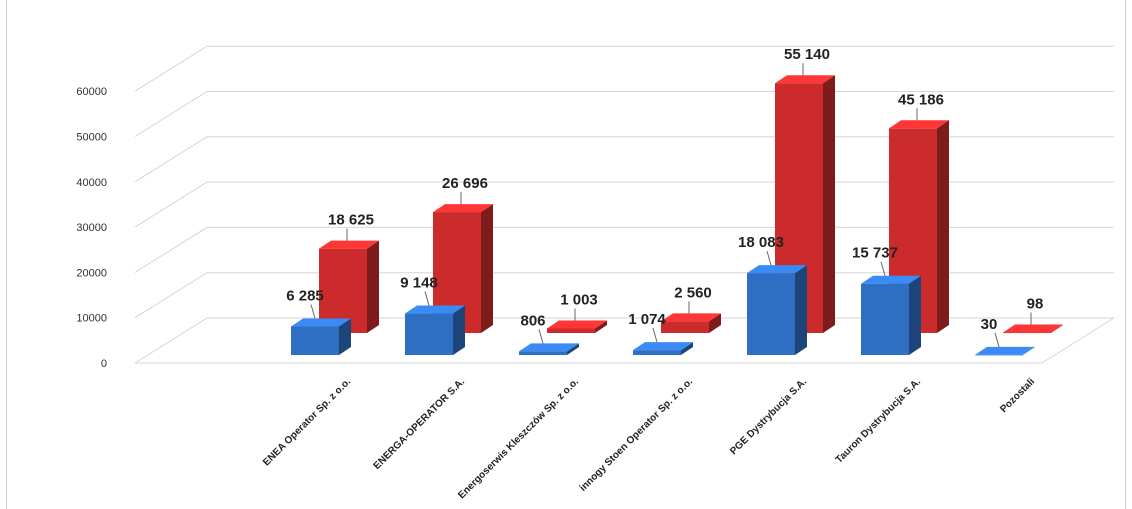 The image size is (1132, 509). I want to click on y-tick-label: 10000, so click(91, 319).